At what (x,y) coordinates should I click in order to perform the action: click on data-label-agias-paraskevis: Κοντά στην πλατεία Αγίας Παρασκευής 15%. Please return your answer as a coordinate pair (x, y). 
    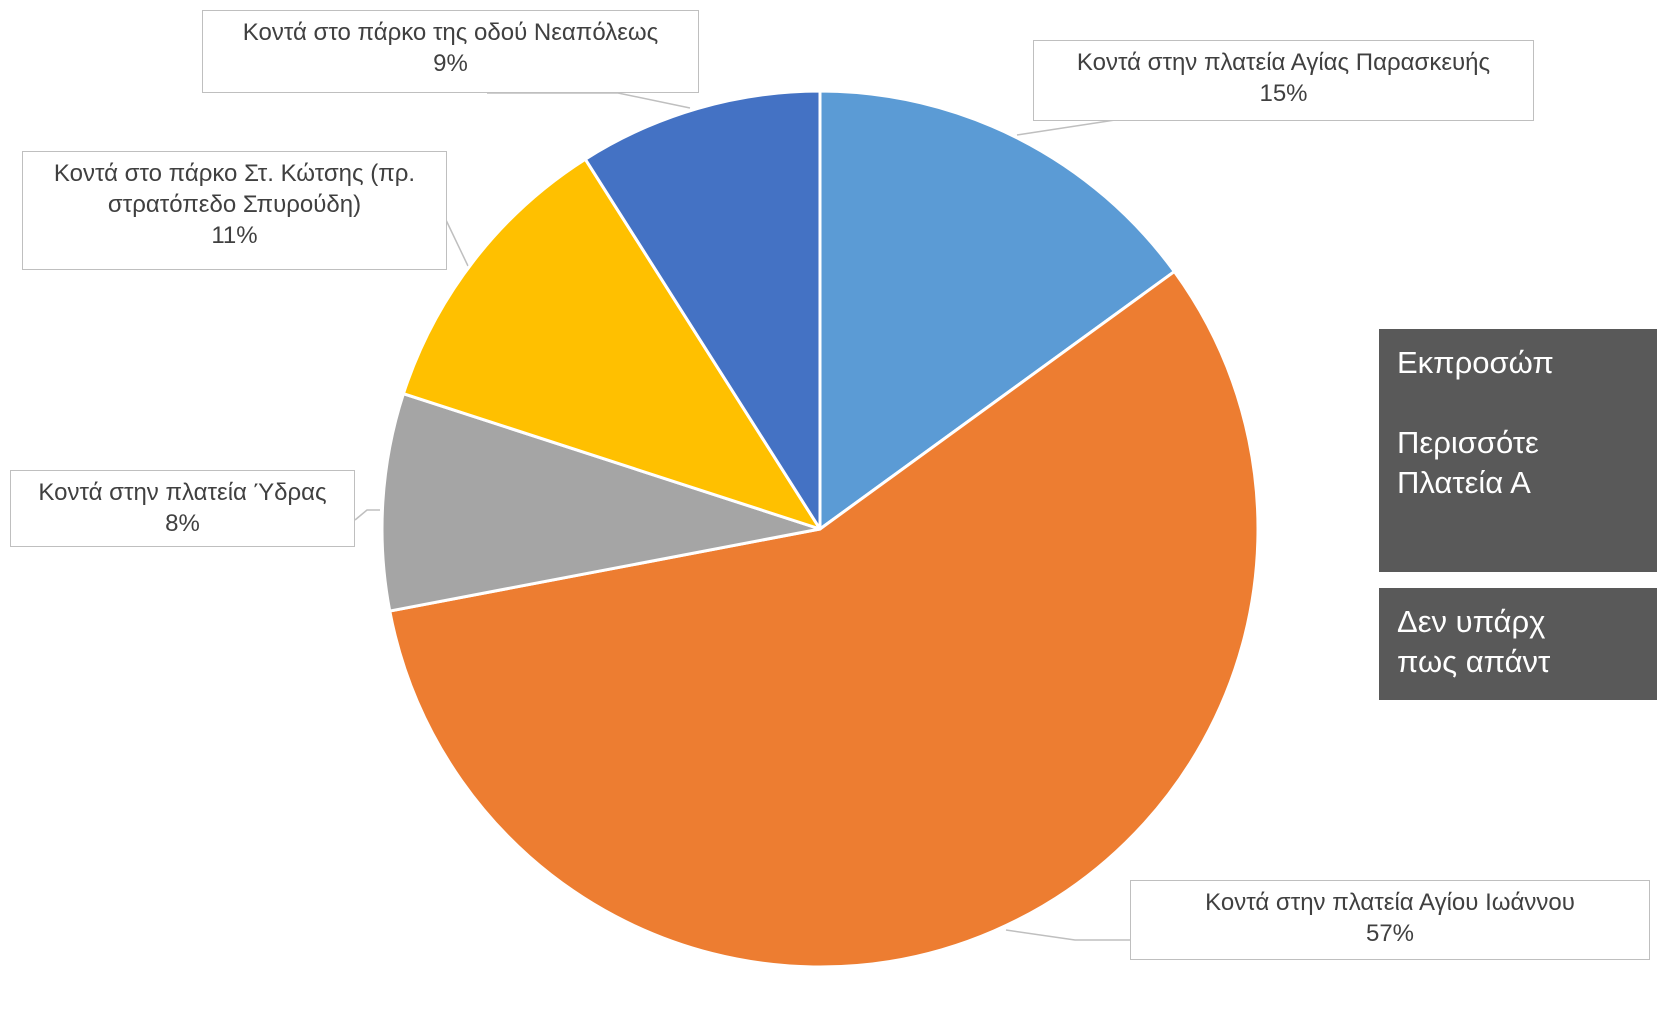
    Looking at the image, I should click on (1283, 80).